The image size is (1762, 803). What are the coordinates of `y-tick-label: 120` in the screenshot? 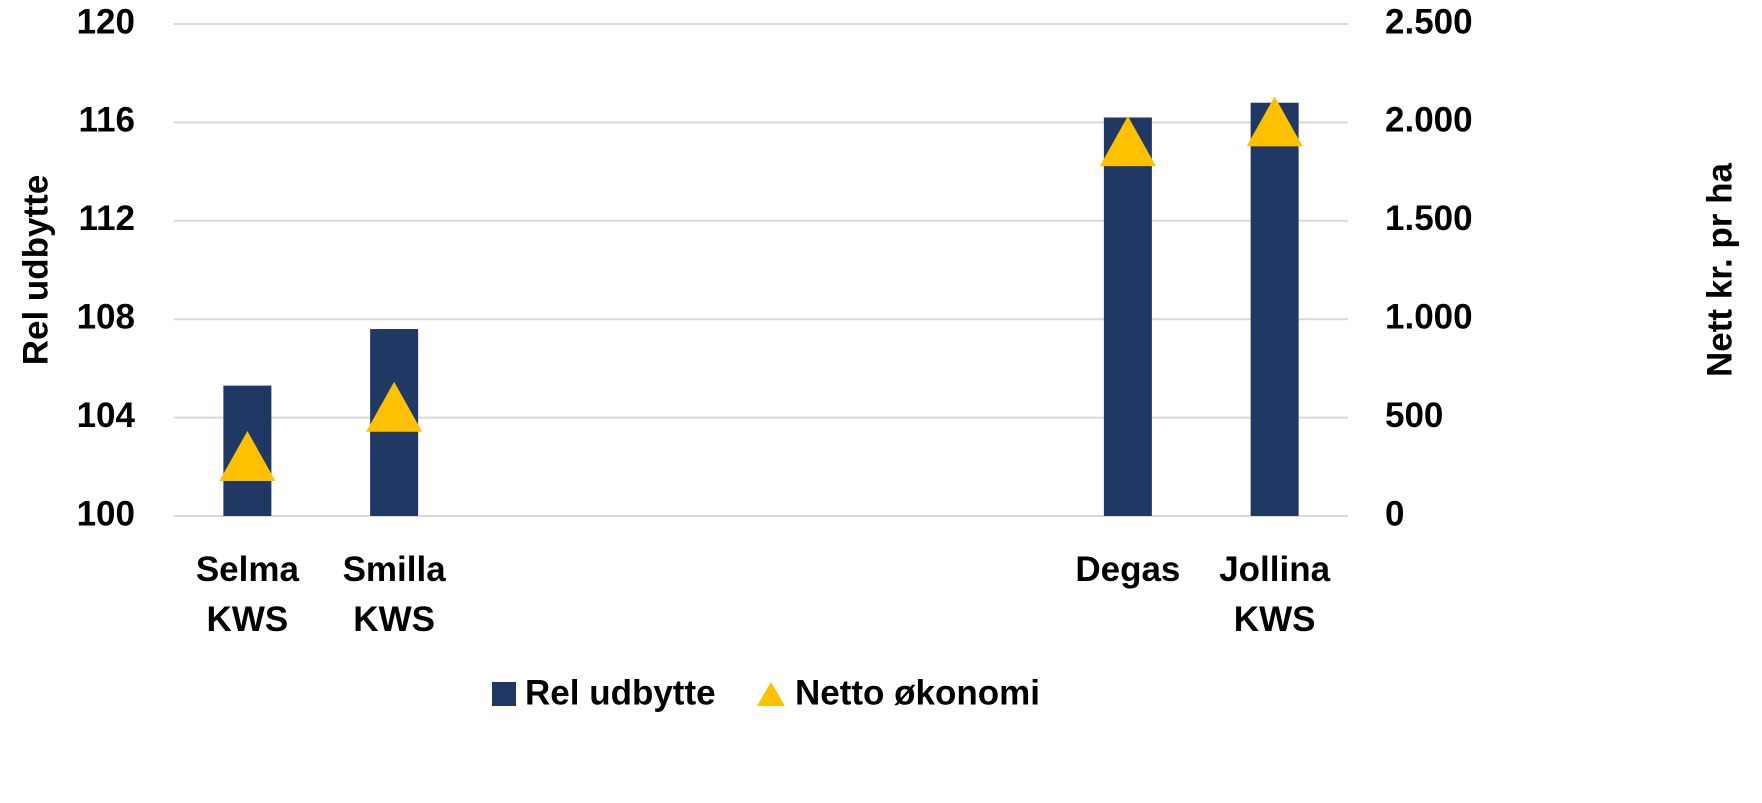 It's located at (106, 21).